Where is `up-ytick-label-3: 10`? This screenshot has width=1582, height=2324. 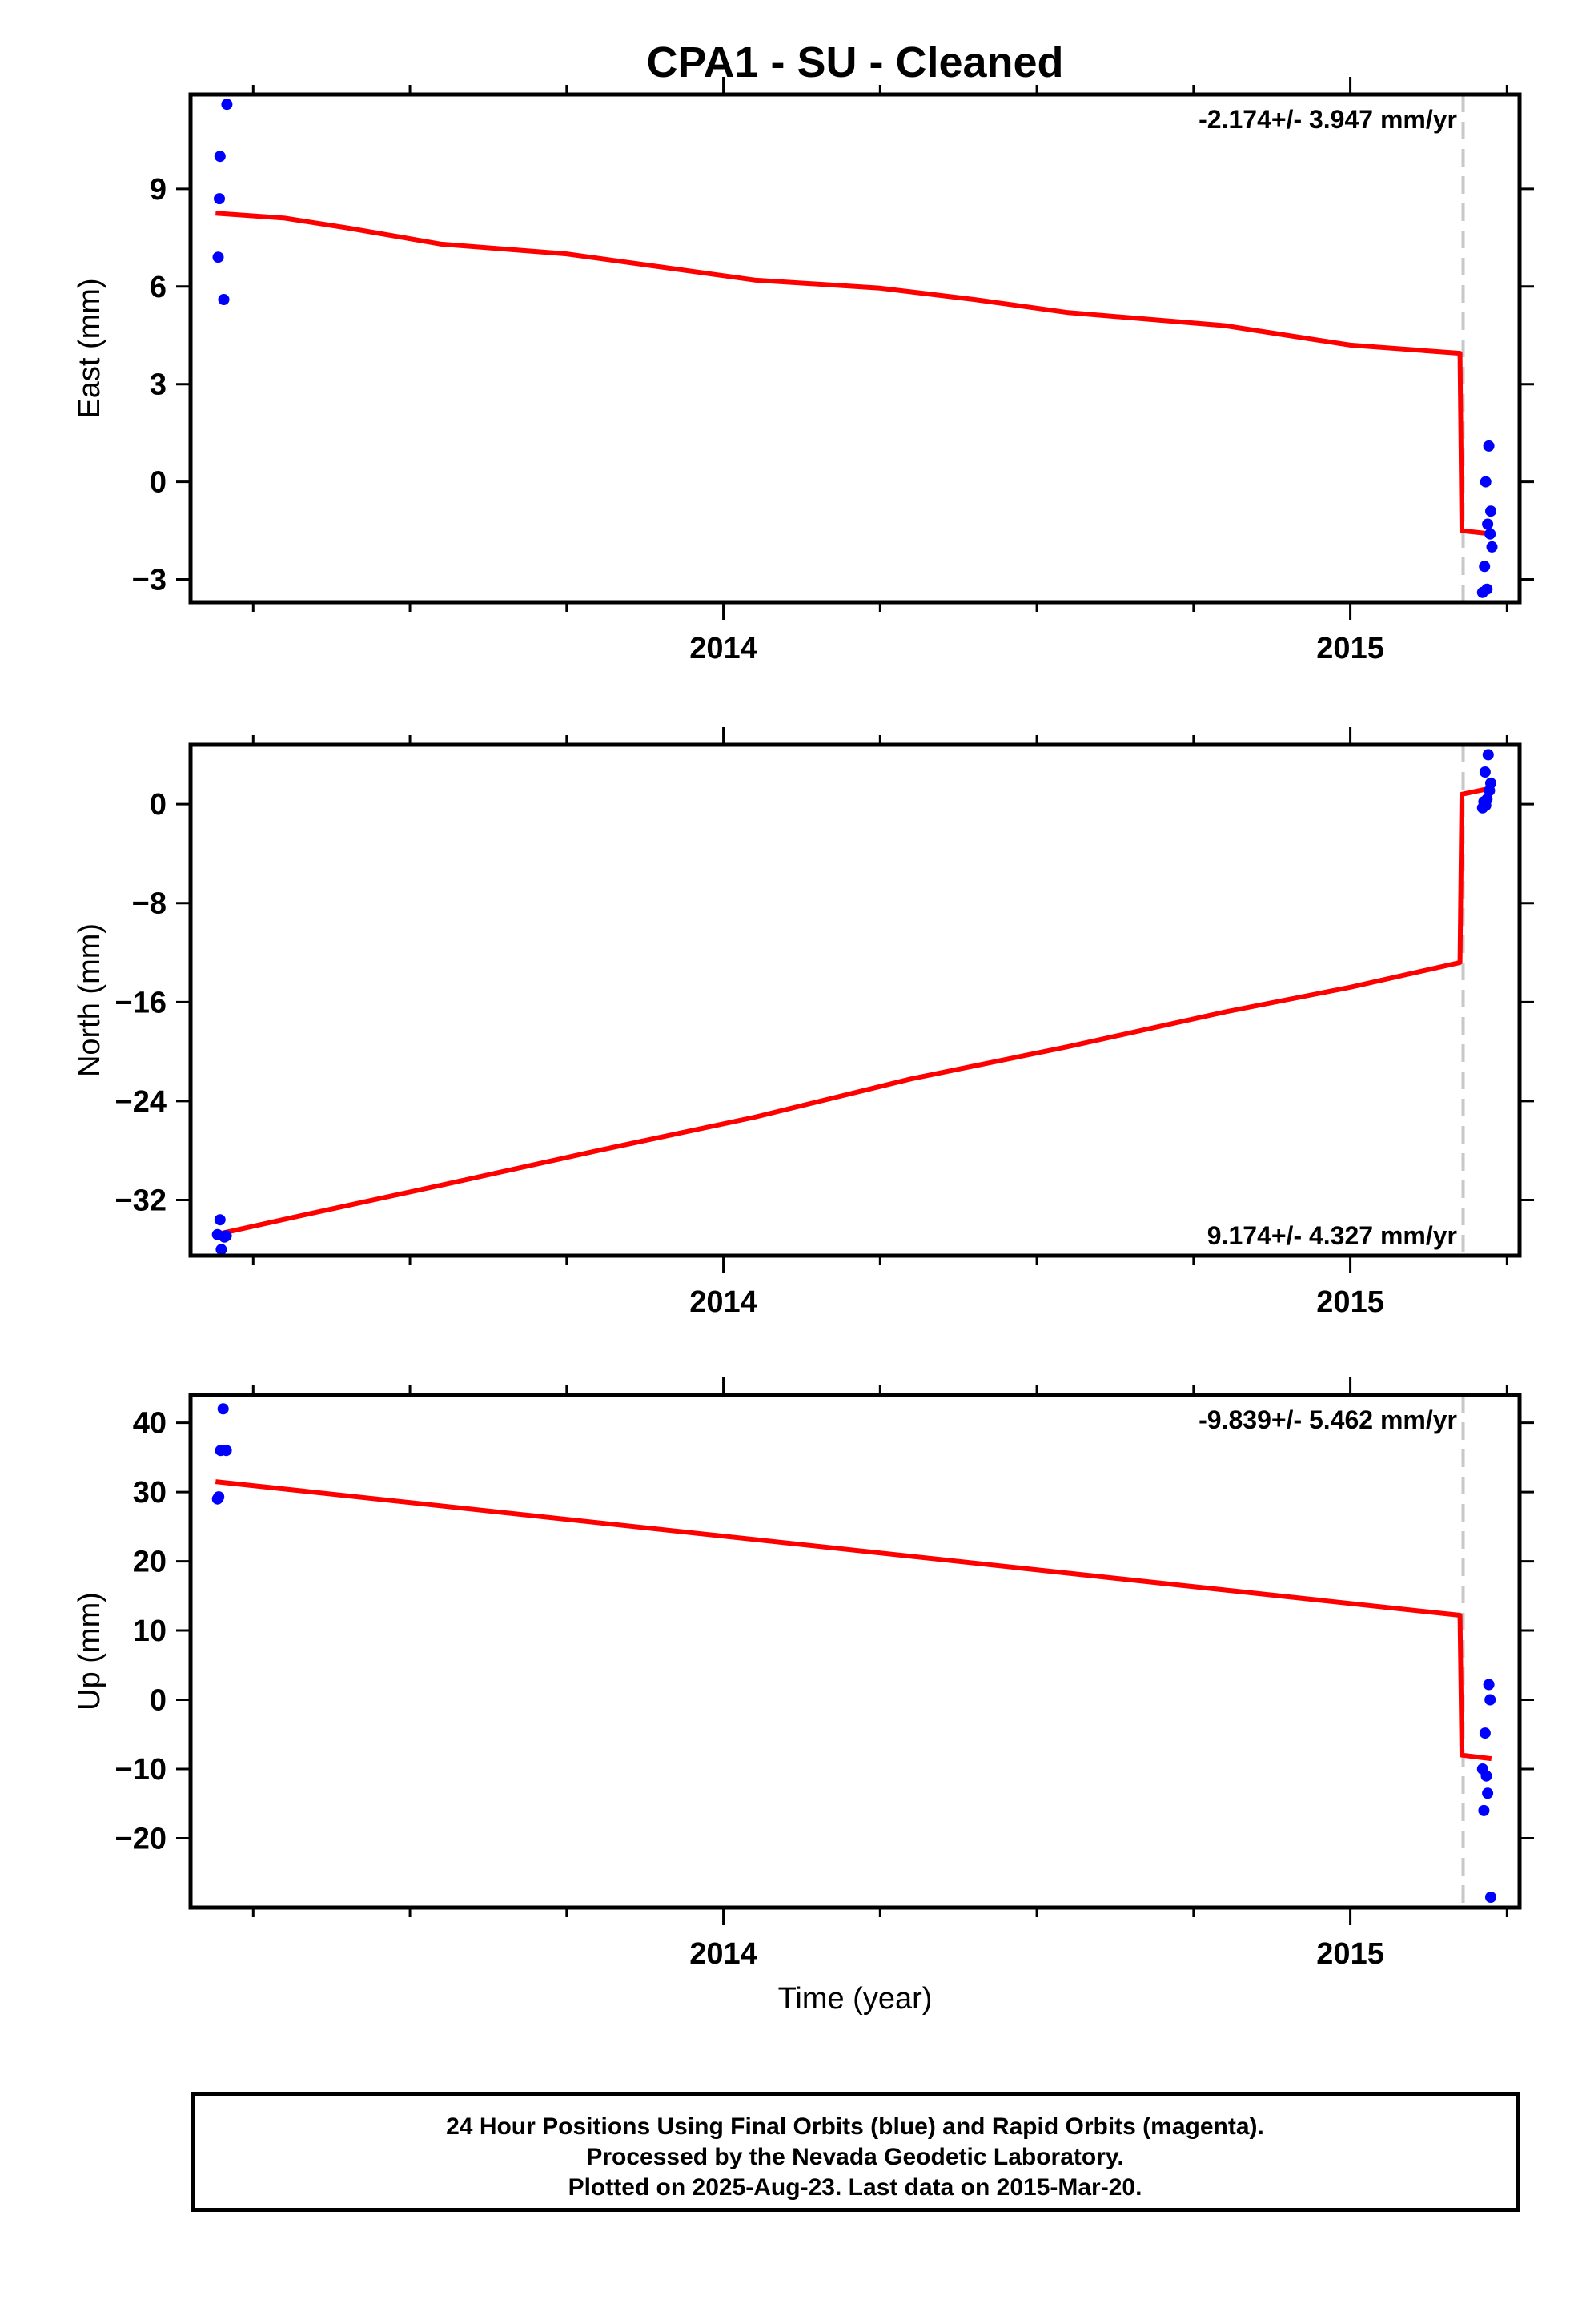 up-ytick-label-3: 10 is located at coordinates (150, 1631).